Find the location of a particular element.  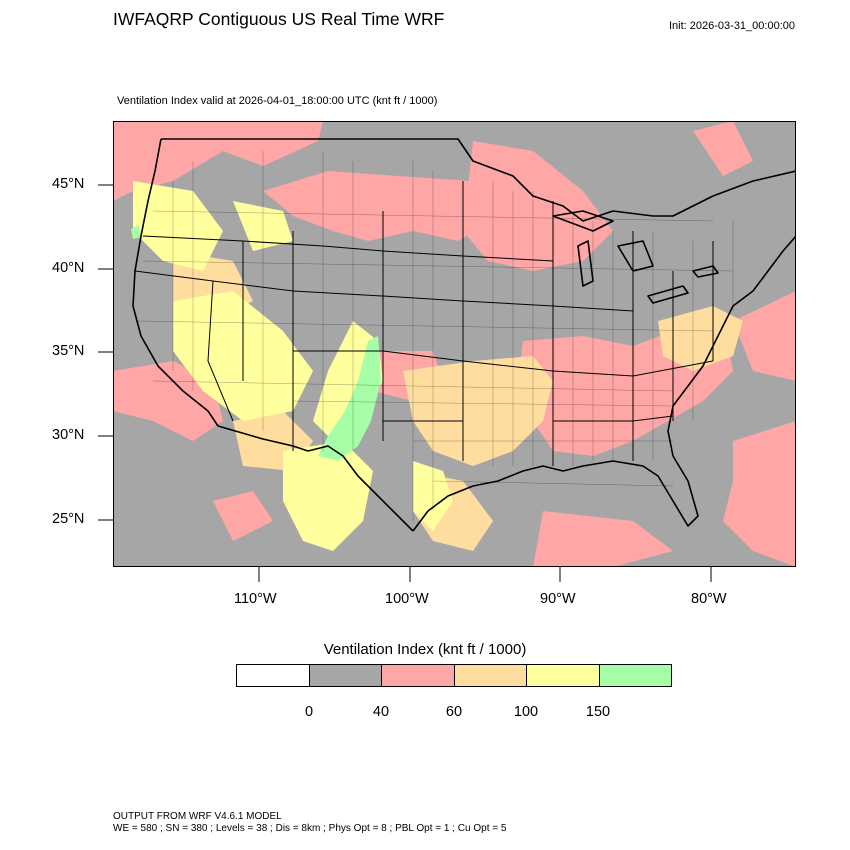

colorbar-label-150: 150 is located at coordinates (598, 712).